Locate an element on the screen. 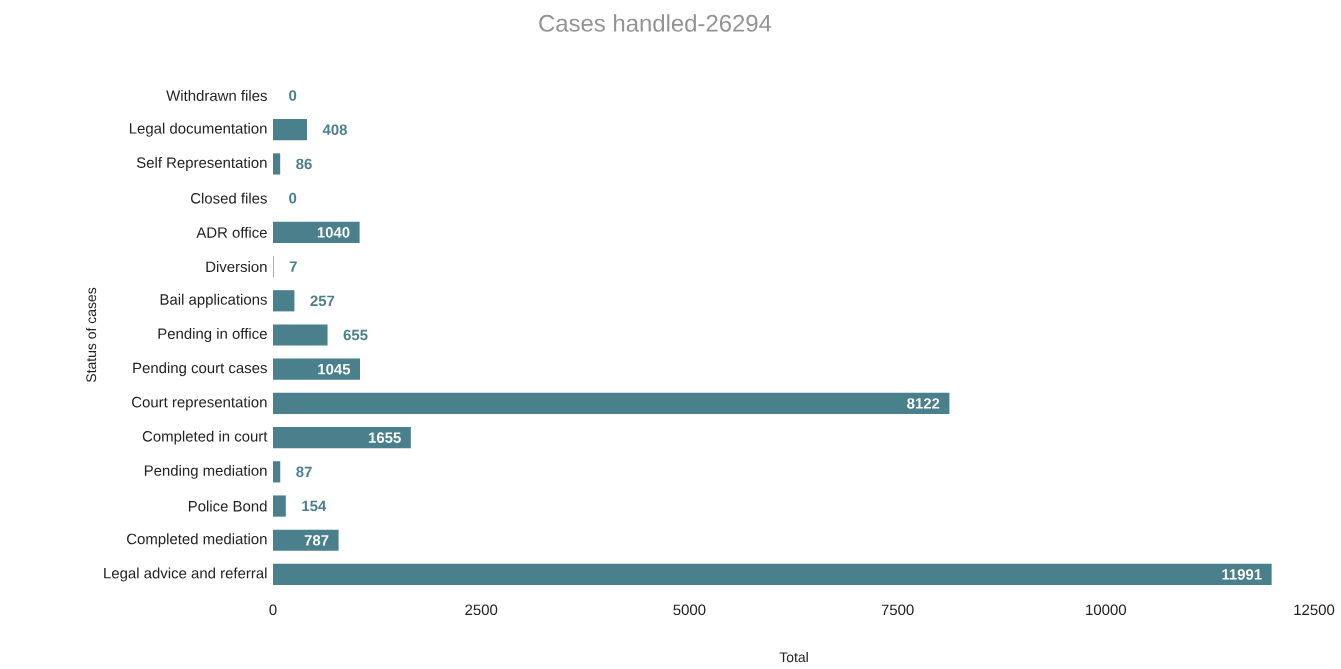  y-tick-label: Closed files is located at coordinates (229, 198).